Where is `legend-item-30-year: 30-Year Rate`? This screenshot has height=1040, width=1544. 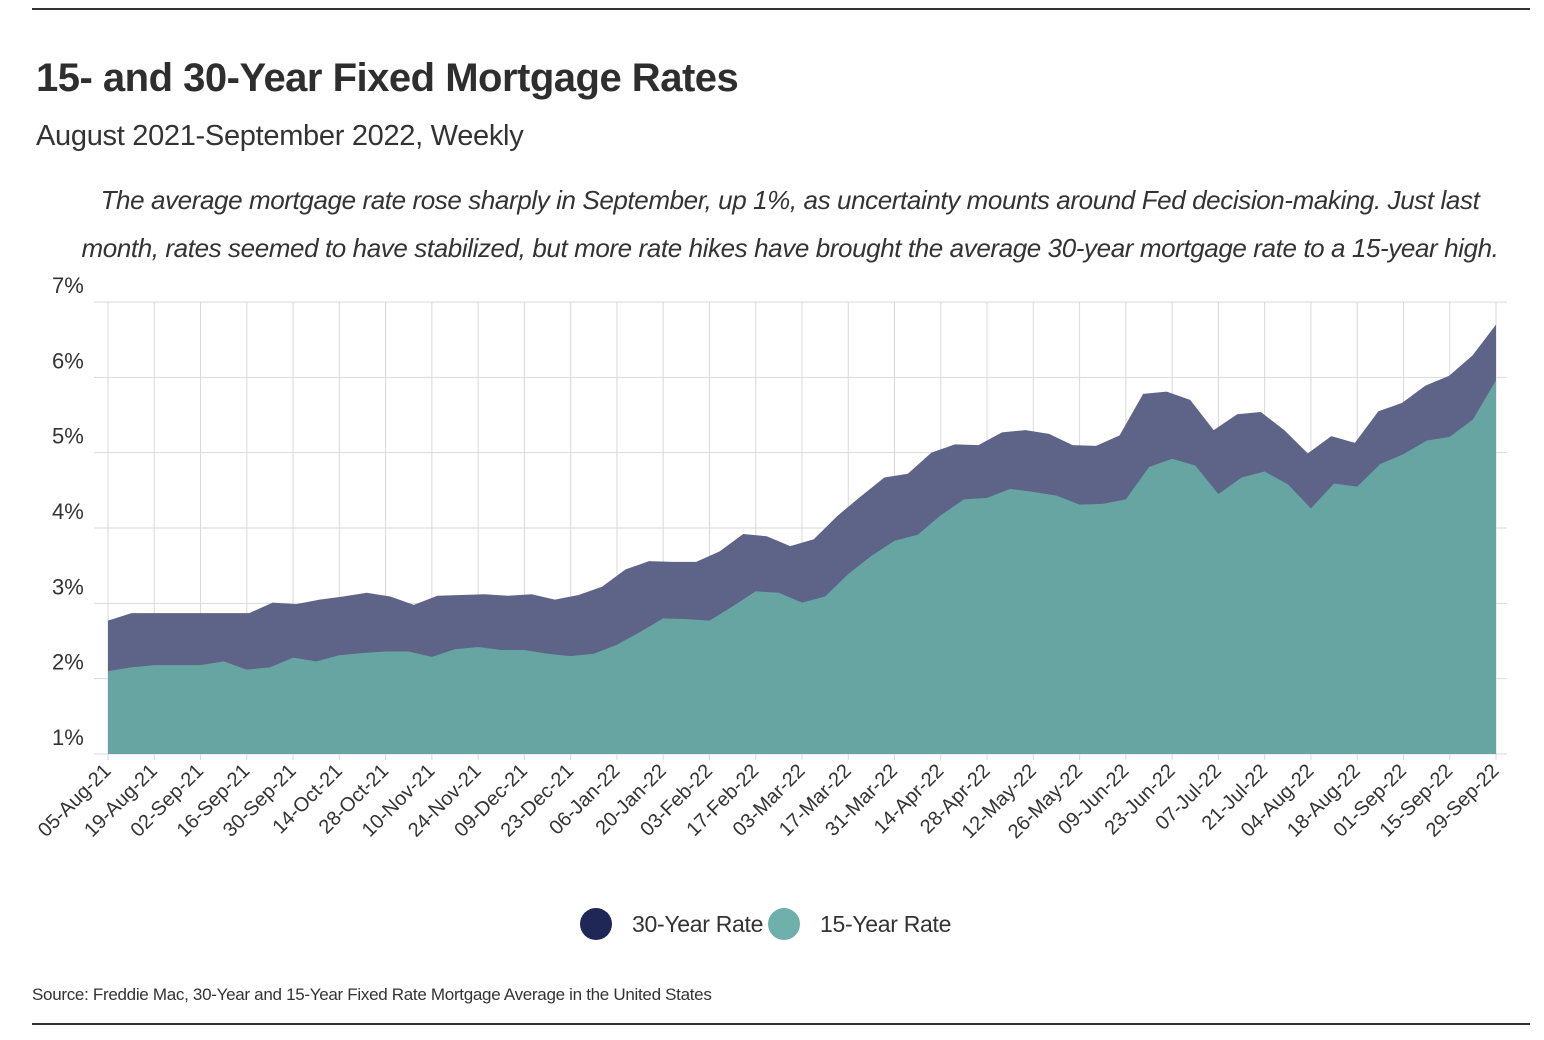
legend-item-30-year: 30-Year Rate is located at coordinates (671, 924).